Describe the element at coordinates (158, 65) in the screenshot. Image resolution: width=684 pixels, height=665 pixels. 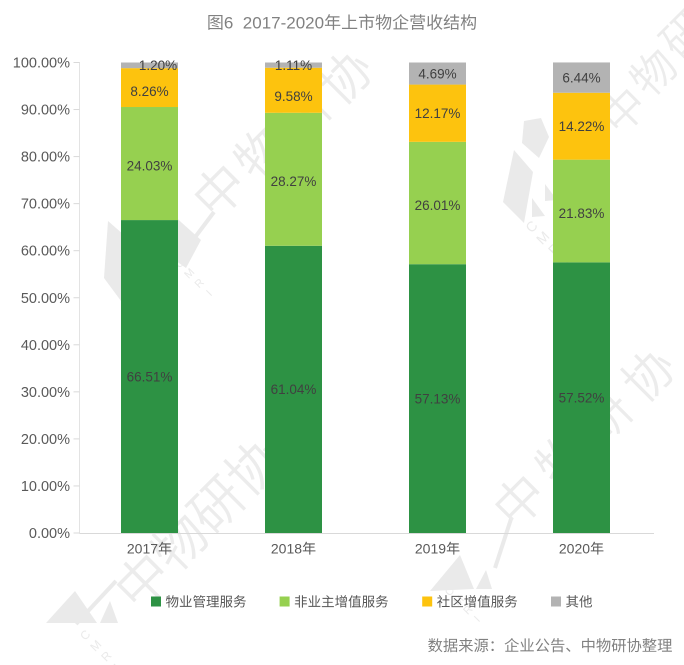
I see `svg-text: 1.20%` at that location.